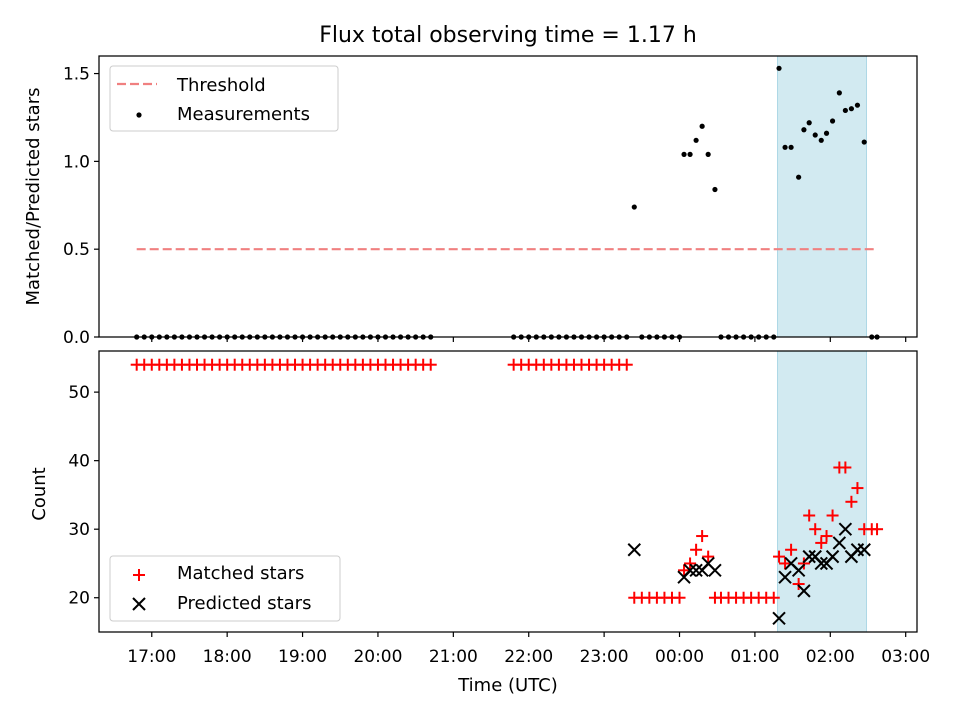 The height and width of the screenshot is (720, 960). I want to click on bottom-legend: Matched stars Predicted stars, so click(225, 588).